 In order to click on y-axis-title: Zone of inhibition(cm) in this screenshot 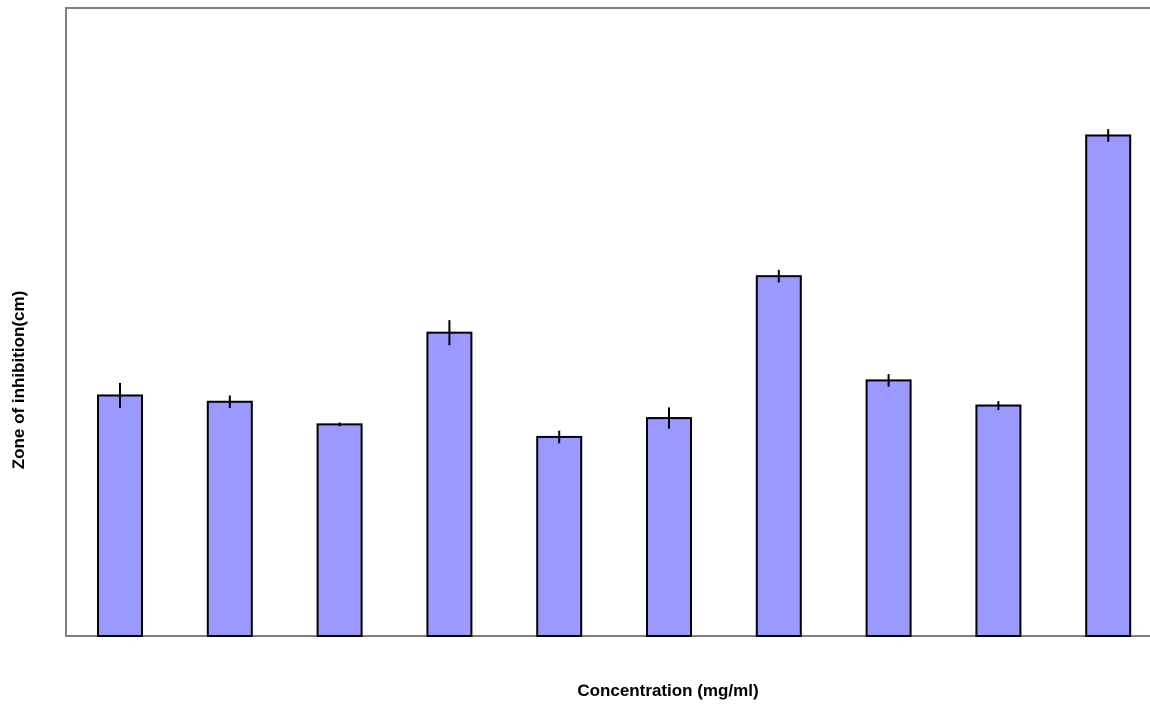, I will do `click(18, 380)`.